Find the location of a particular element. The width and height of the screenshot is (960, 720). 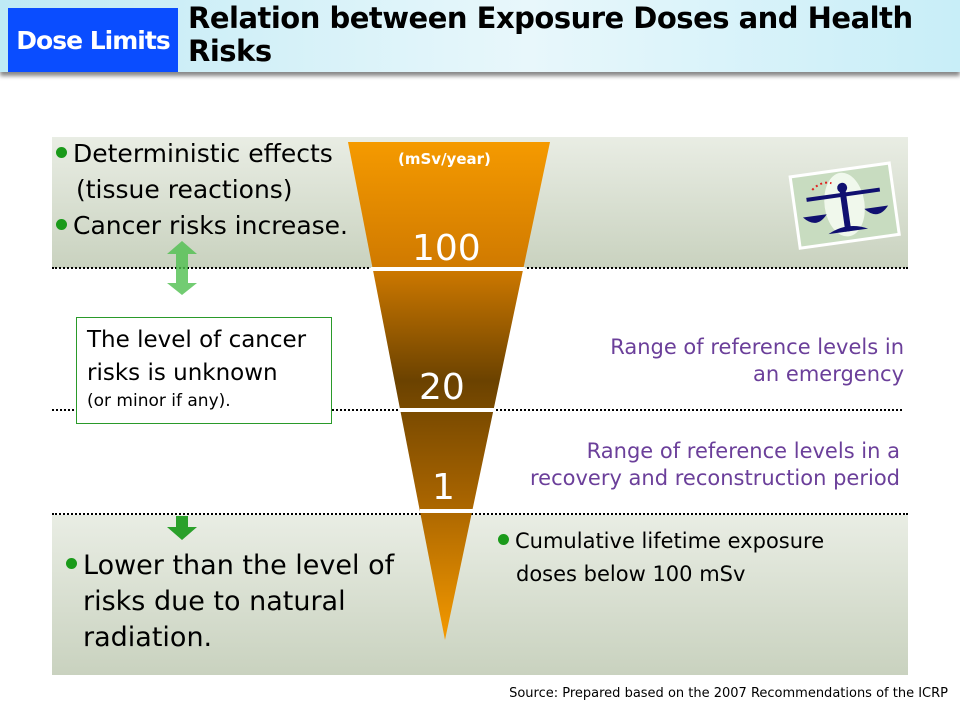

box-line: (or minor if any). is located at coordinates (159, 401).